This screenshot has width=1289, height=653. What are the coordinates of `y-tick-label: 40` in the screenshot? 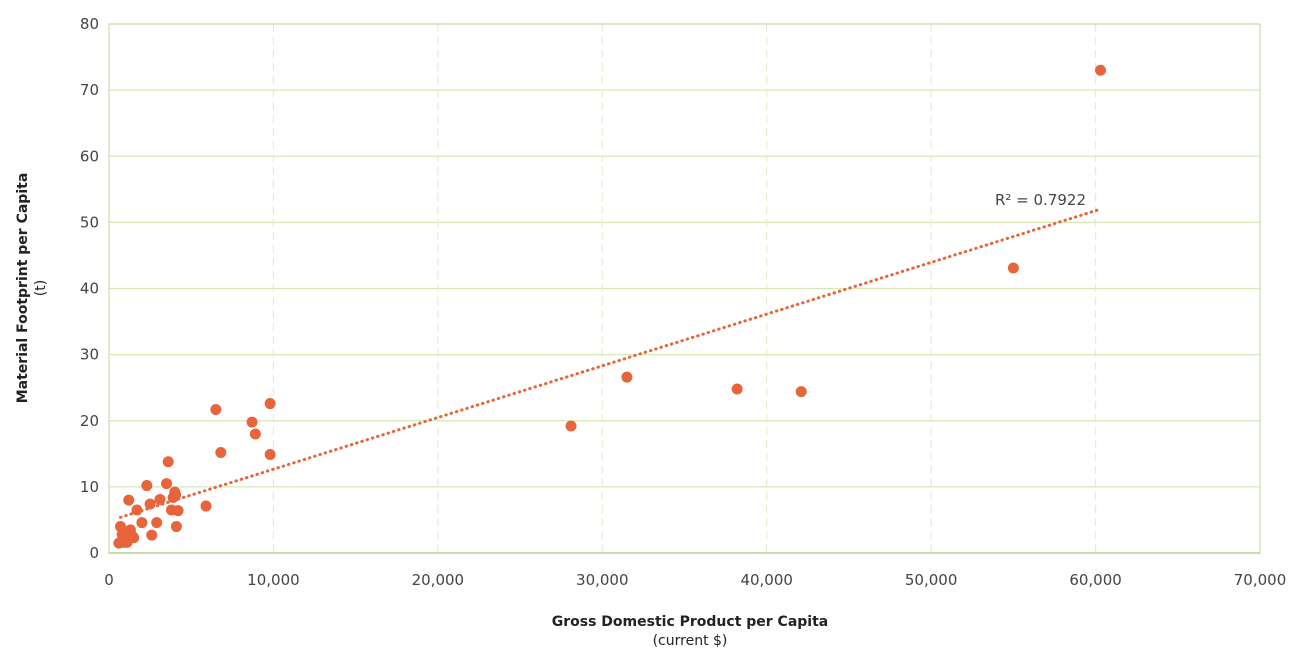 It's located at (89, 289).